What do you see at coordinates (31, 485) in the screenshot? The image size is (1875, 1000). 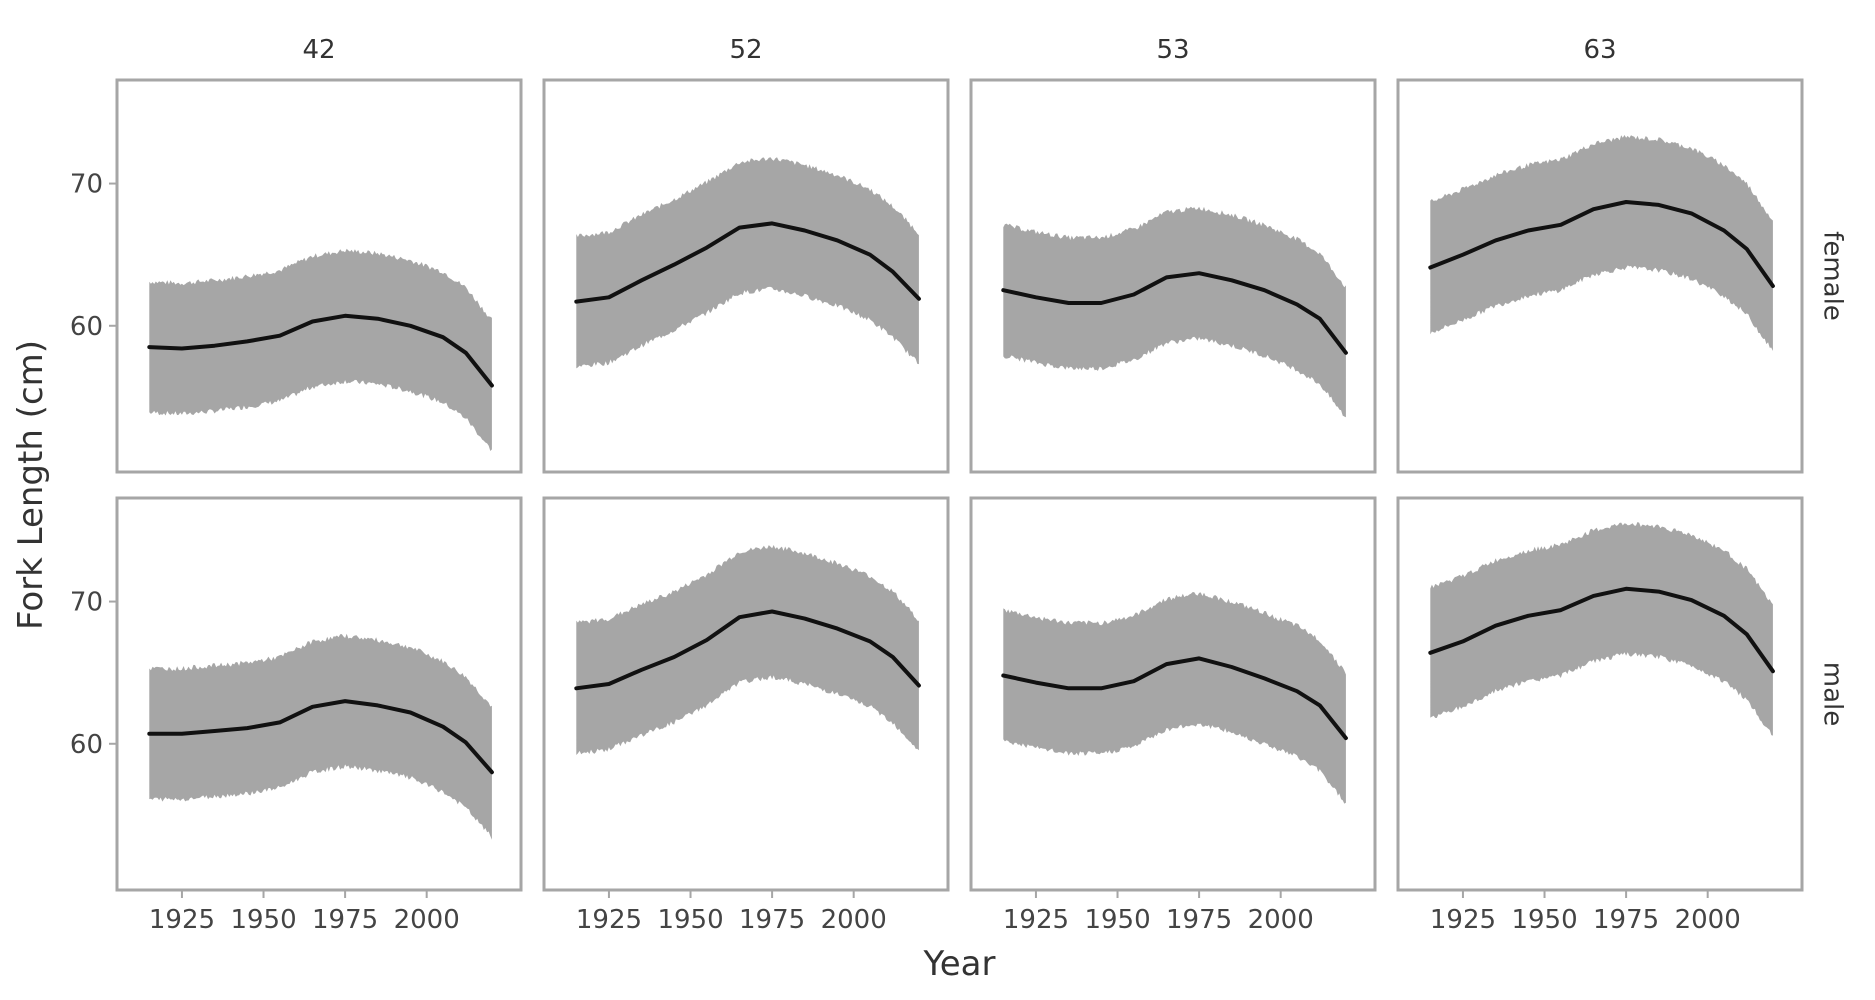 I see `y-axis-title: Fork Length (cm)` at bounding box center [31, 485].